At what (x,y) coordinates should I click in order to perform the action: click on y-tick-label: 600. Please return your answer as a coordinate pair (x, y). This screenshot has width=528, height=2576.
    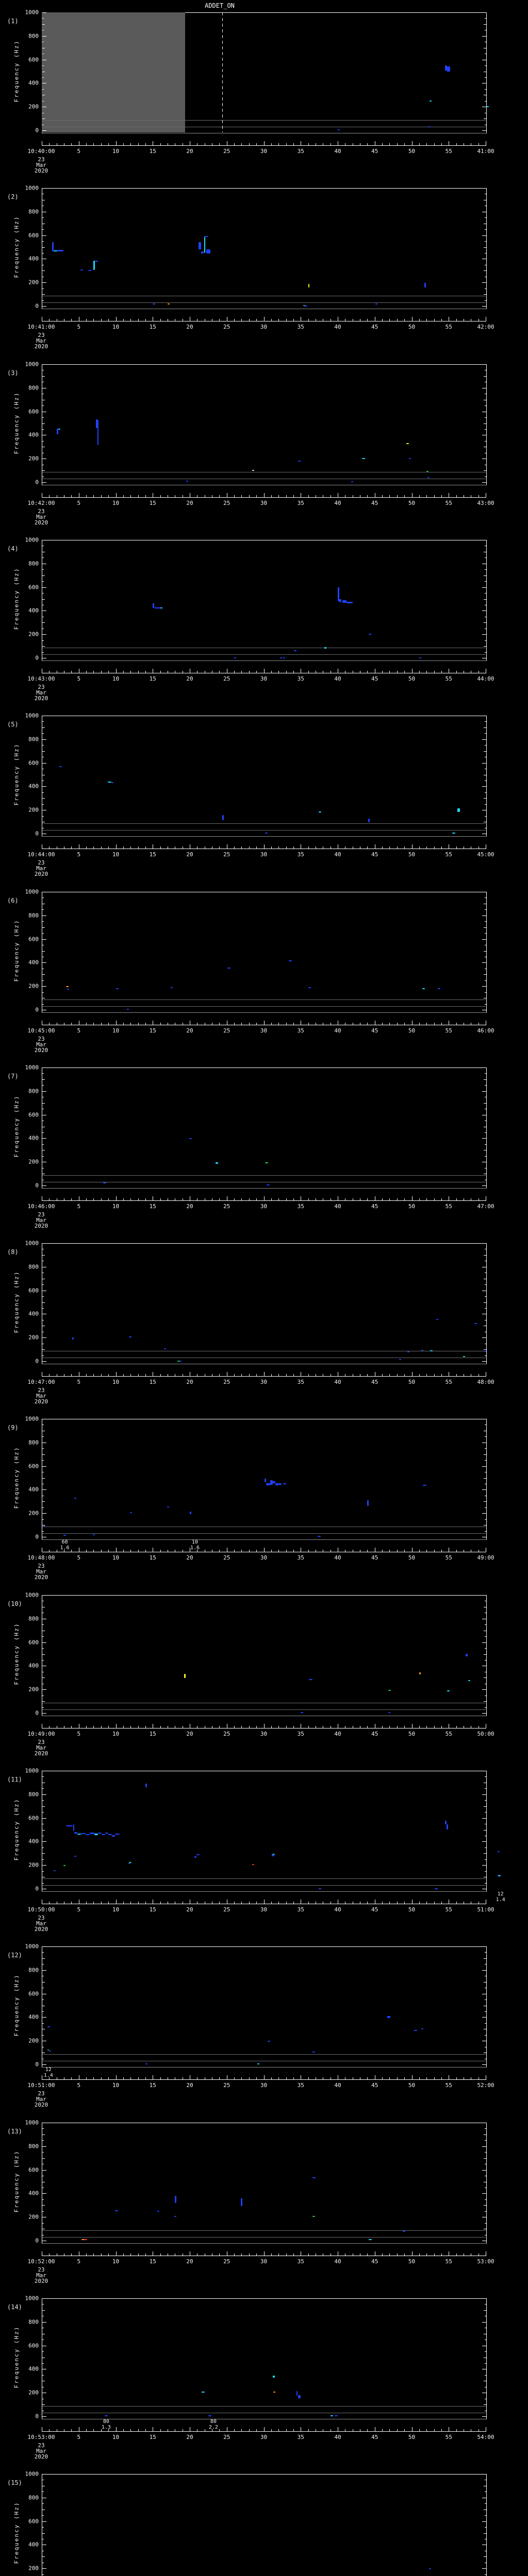
    Looking at the image, I should click on (33, 1290).